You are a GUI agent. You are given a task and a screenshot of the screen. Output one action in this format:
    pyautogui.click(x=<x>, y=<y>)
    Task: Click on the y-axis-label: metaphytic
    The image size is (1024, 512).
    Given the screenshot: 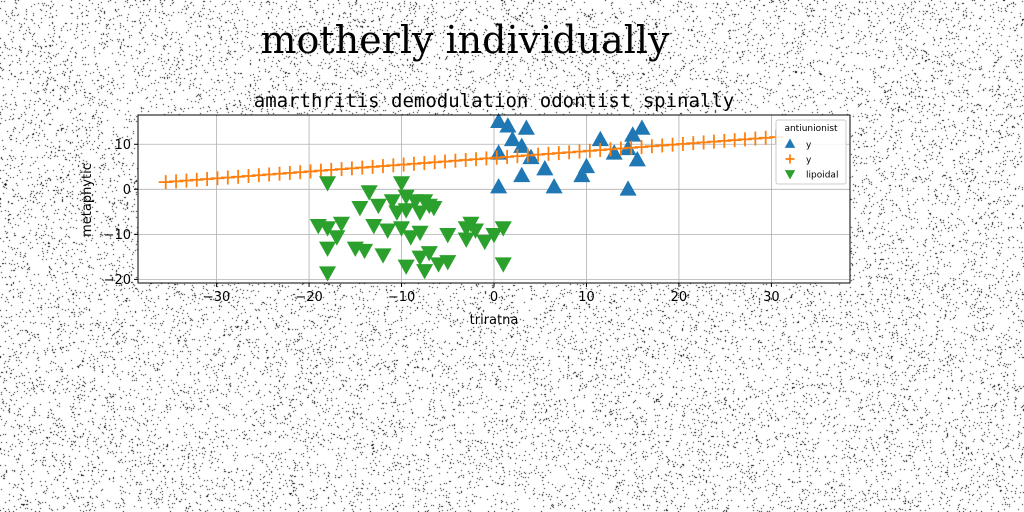 What is the action you would take?
    pyautogui.click(x=87, y=200)
    